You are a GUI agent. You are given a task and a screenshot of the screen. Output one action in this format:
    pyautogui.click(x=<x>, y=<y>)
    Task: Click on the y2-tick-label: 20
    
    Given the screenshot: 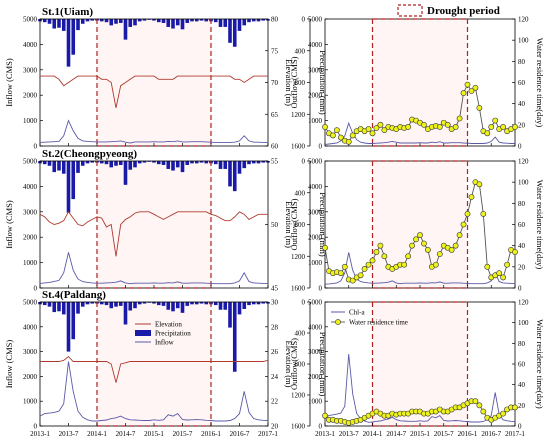 What is the action you would take?
    pyautogui.click(x=522, y=406)
    